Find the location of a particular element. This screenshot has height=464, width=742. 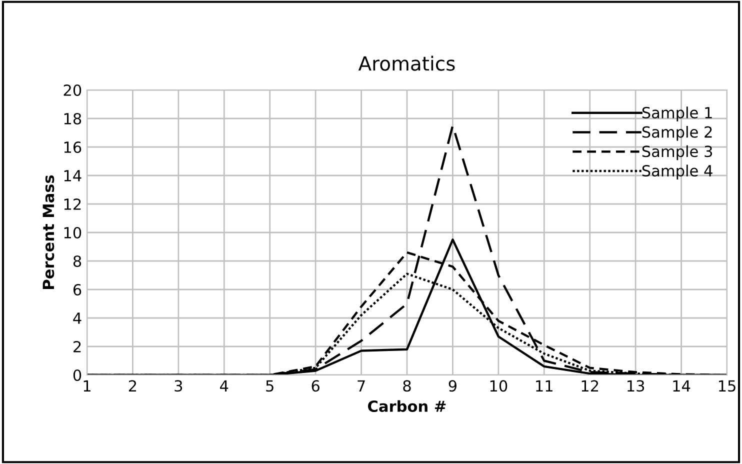

x-tick-label: 8 is located at coordinates (407, 386).